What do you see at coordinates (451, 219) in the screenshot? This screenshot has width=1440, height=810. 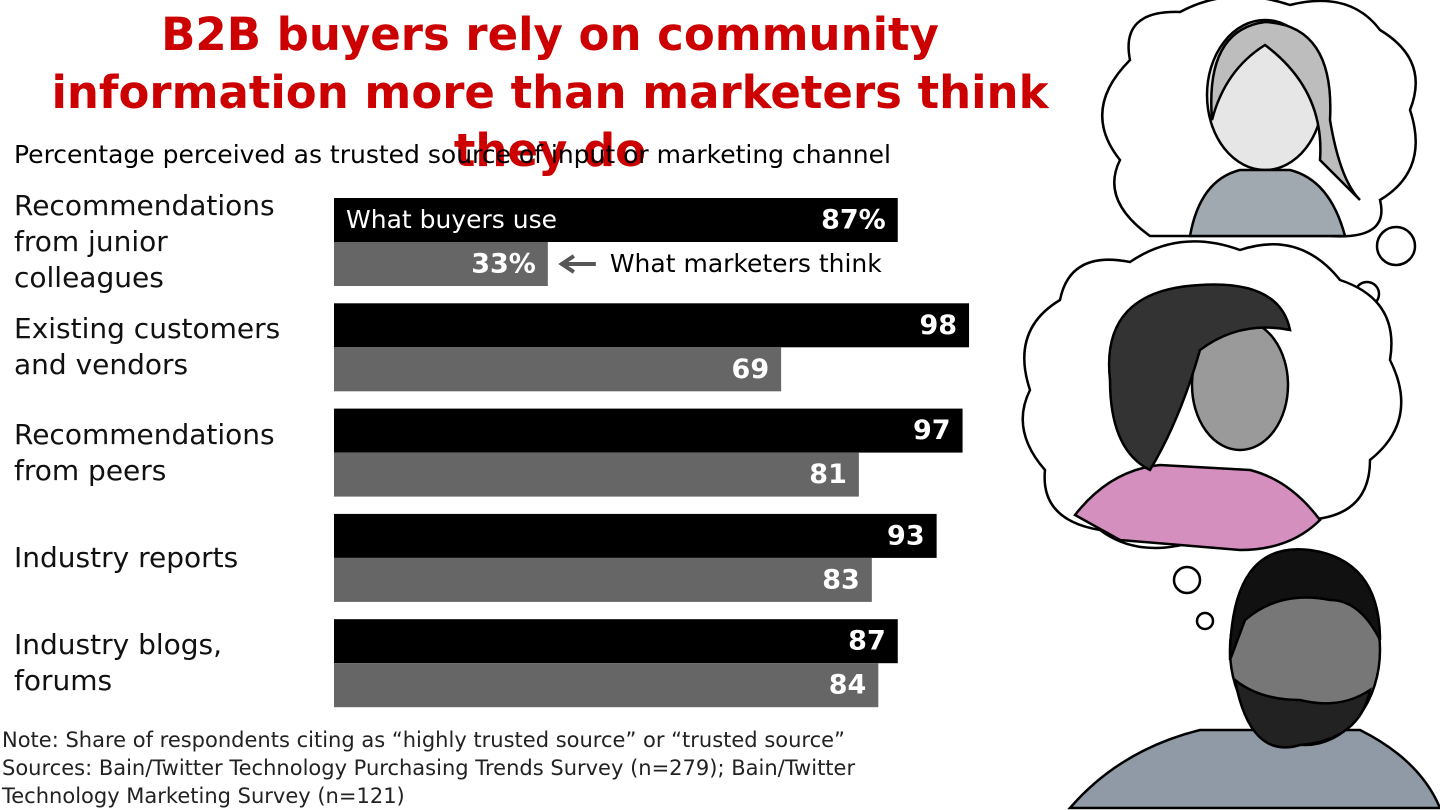 I see `legend-label: What buyers use` at bounding box center [451, 219].